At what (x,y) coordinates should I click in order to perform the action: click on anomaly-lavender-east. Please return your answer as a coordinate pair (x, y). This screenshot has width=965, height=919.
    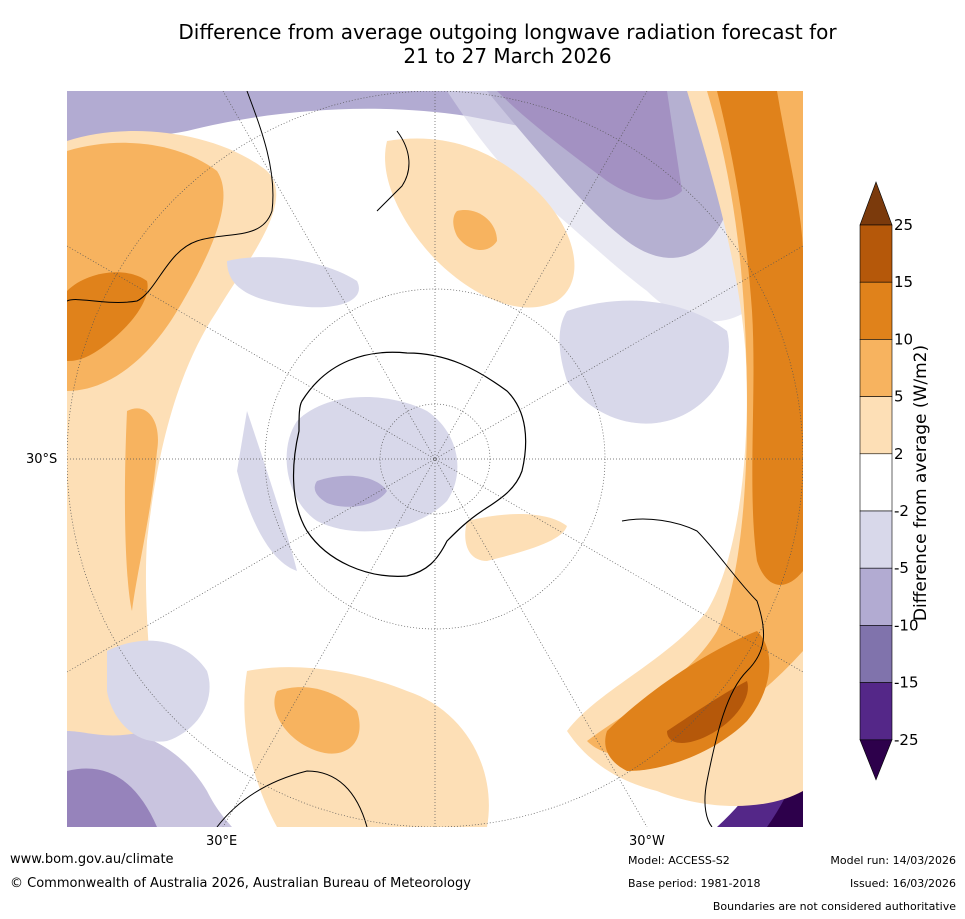
    Looking at the image, I should click on (644, 362).